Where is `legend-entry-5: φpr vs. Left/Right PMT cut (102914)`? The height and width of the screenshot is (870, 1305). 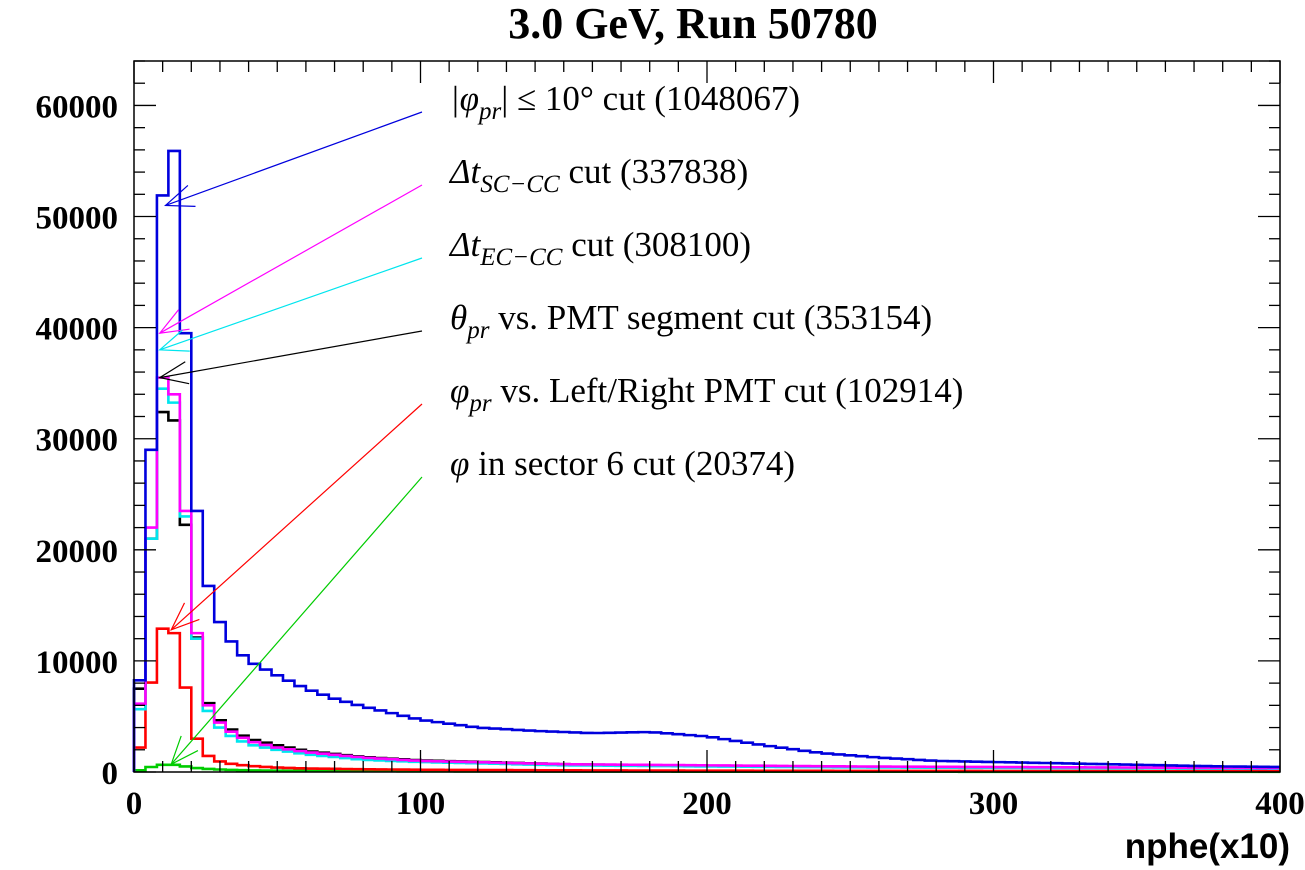
legend-entry-5: φpr vs. Left/Right PMT cut (102914) is located at coordinates (706, 394).